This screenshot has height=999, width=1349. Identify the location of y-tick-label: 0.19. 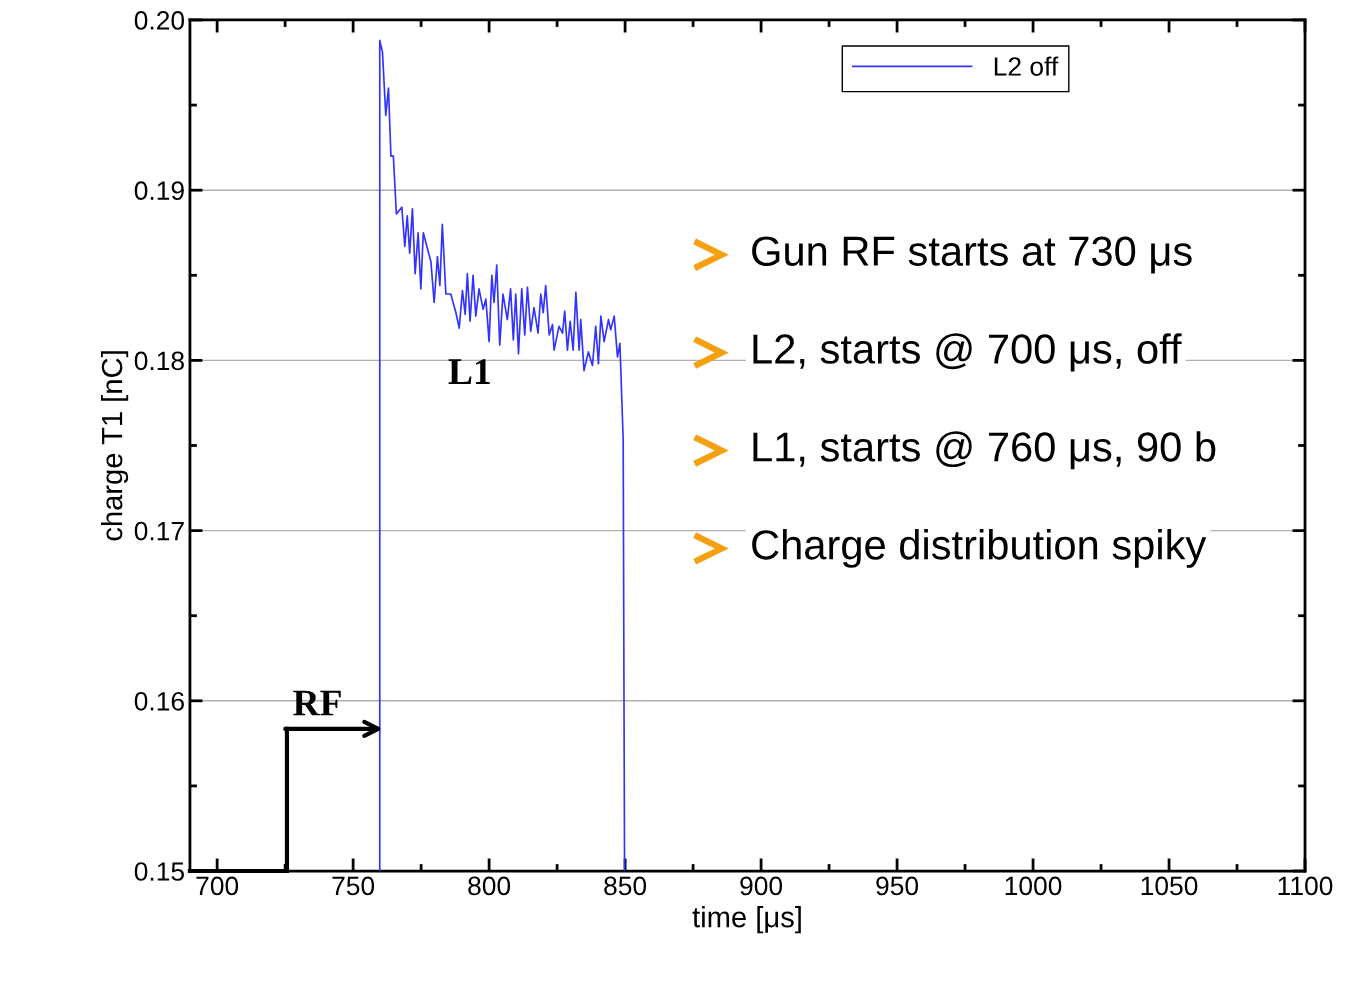
(159, 191).